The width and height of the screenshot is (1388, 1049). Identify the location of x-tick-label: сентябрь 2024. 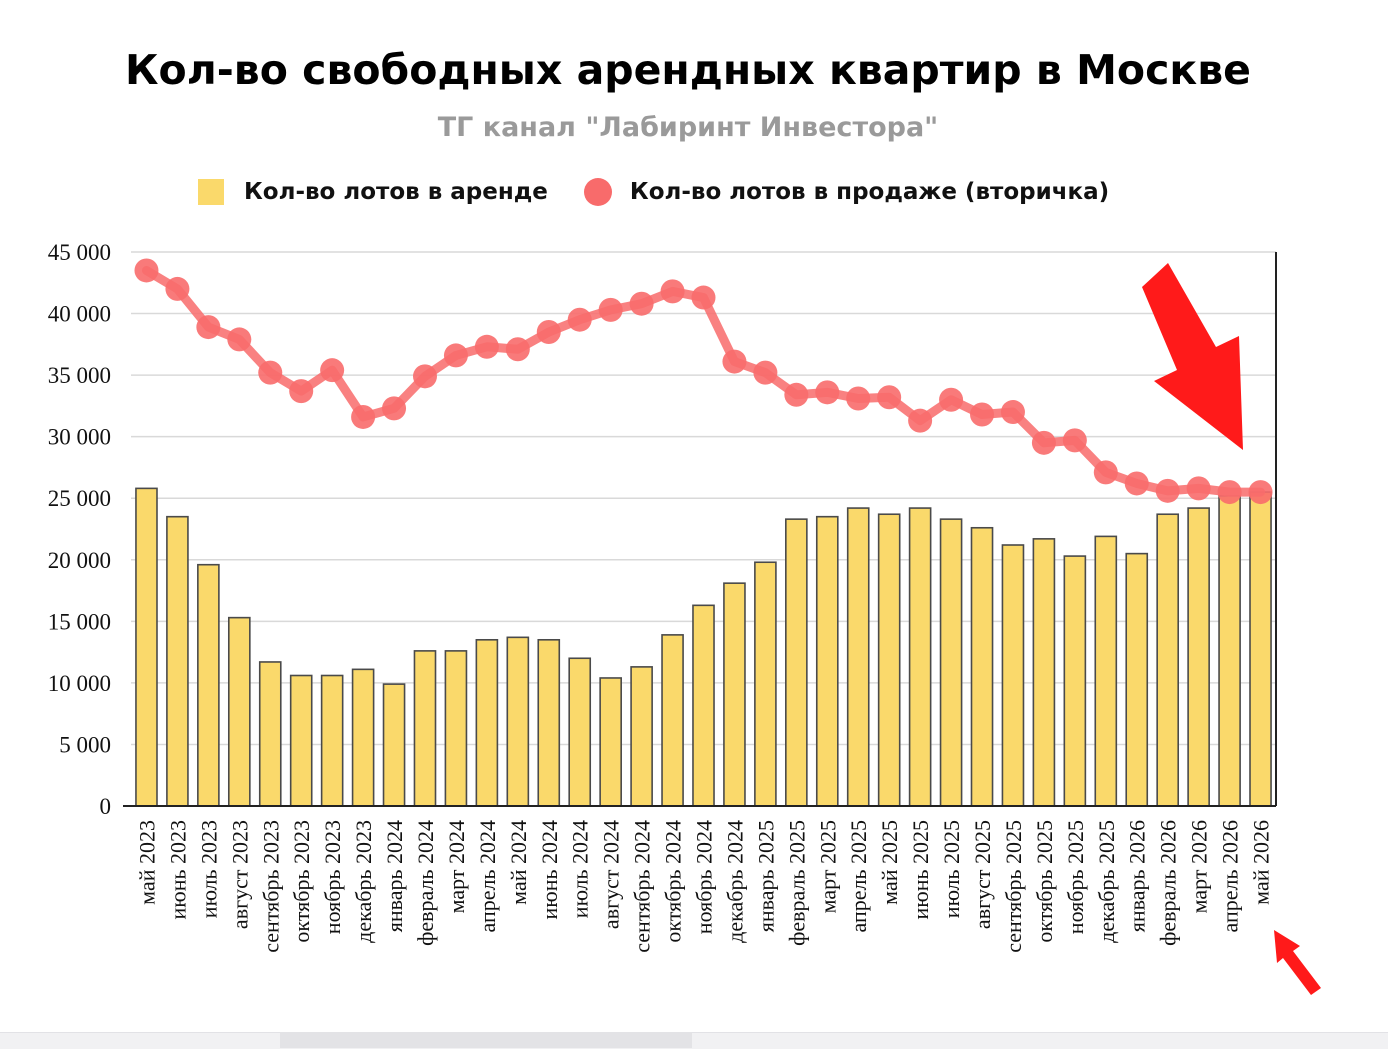
(642, 886).